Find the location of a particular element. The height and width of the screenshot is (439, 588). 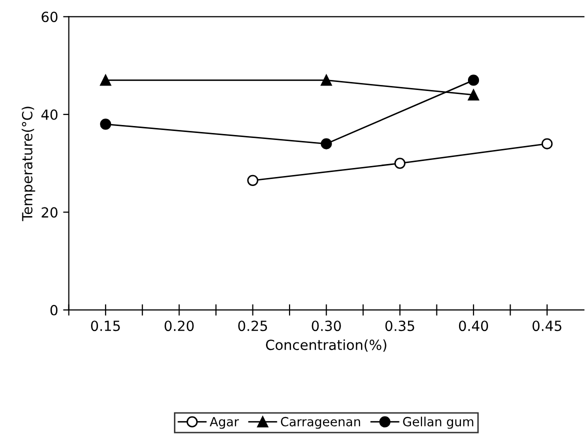

y-tick-label: 60 is located at coordinates (50, 17).